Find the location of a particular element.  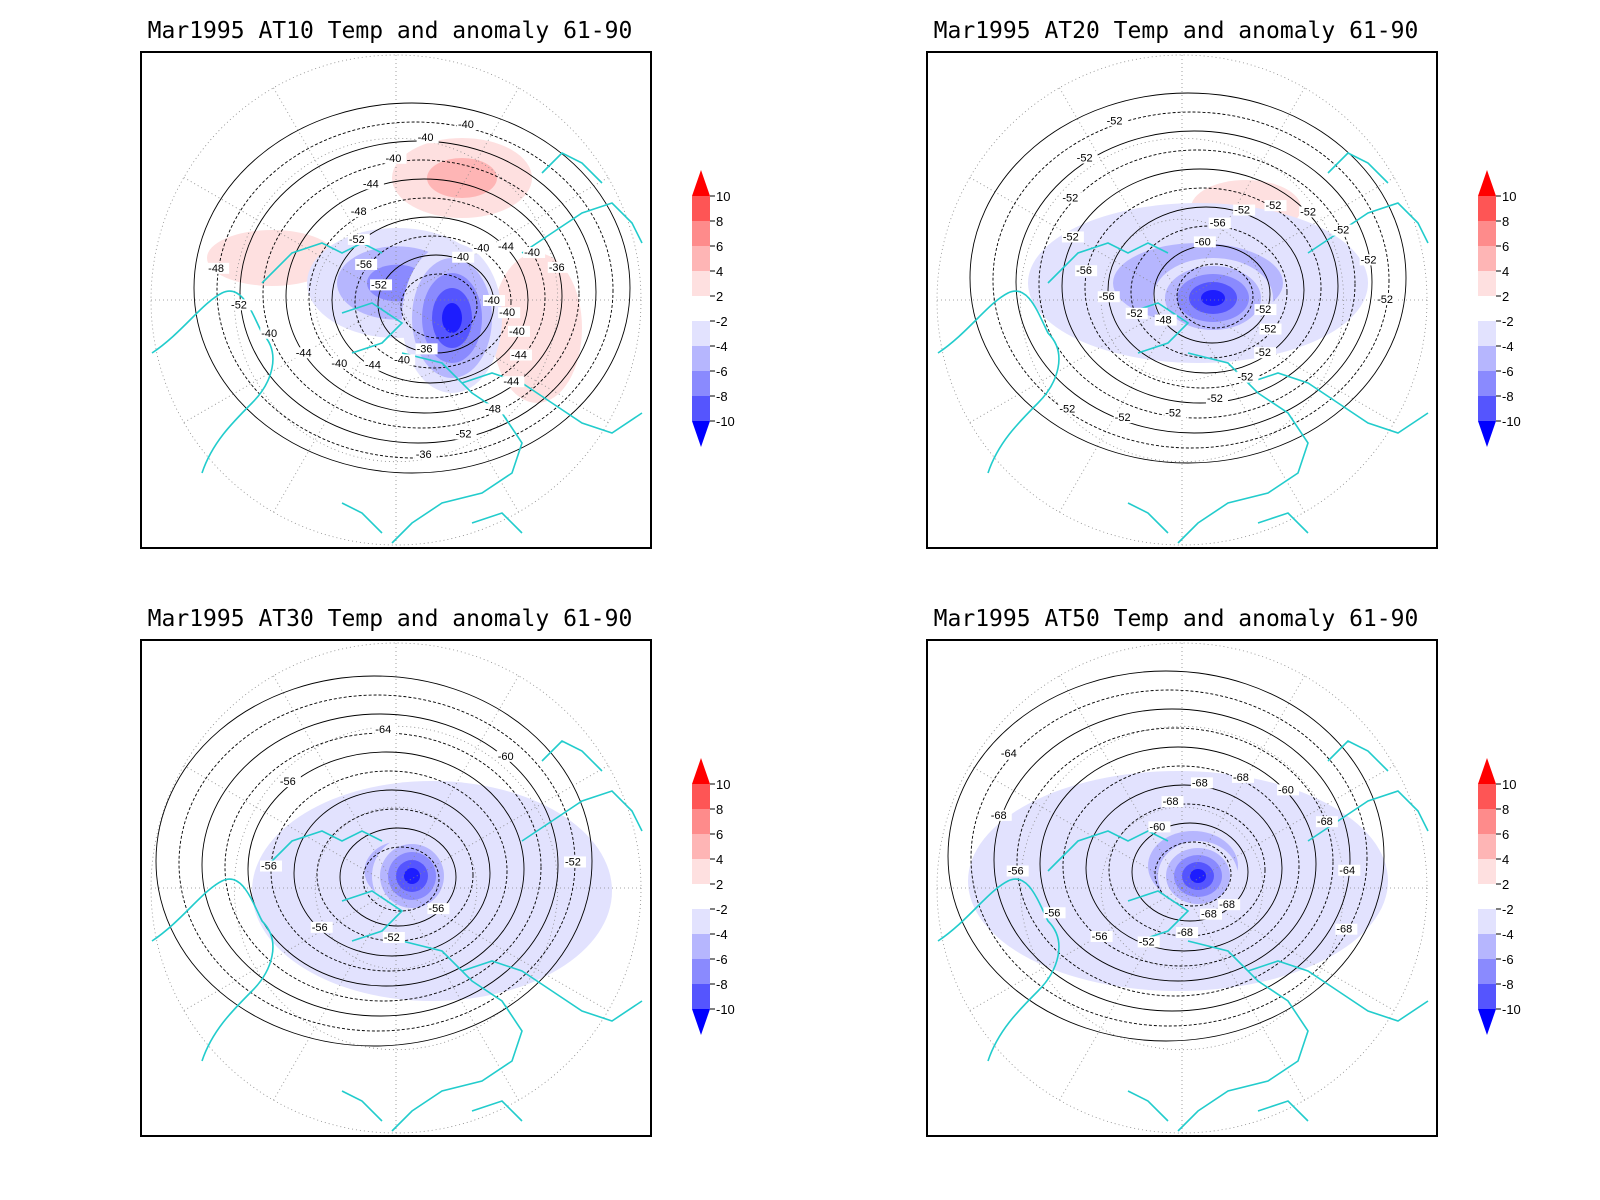

colorbar: 10 8 6 4 2 -2 -4 -6 -8 -10 is located at coordinates (713, 308).